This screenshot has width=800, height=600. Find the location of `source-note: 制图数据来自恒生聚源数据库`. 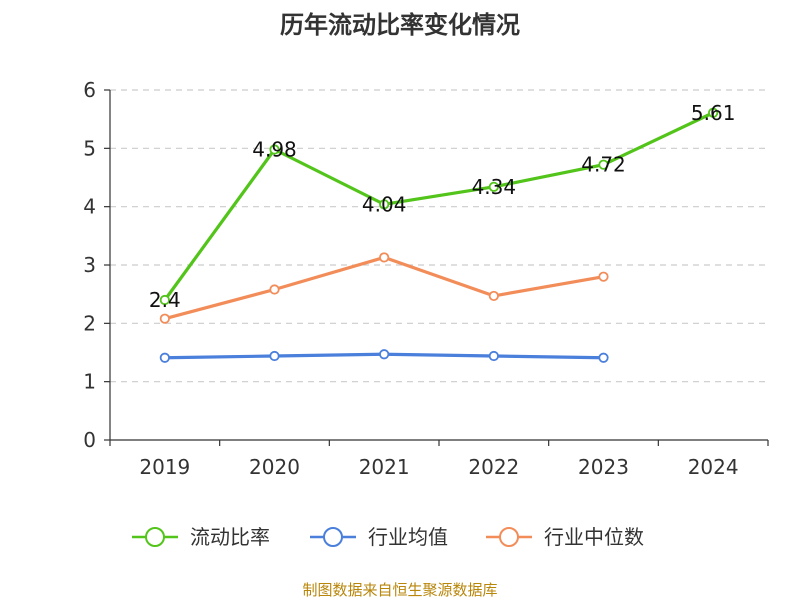

source-note: 制图数据来自恒生聚源数据库 is located at coordinates (399, 590).